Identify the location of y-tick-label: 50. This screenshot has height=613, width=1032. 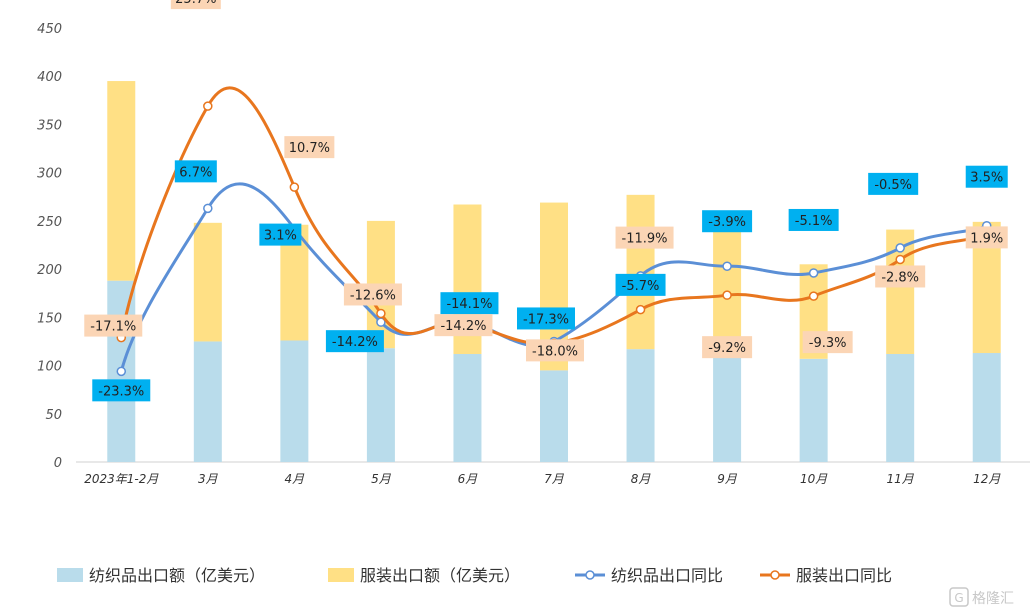
(53, 415).